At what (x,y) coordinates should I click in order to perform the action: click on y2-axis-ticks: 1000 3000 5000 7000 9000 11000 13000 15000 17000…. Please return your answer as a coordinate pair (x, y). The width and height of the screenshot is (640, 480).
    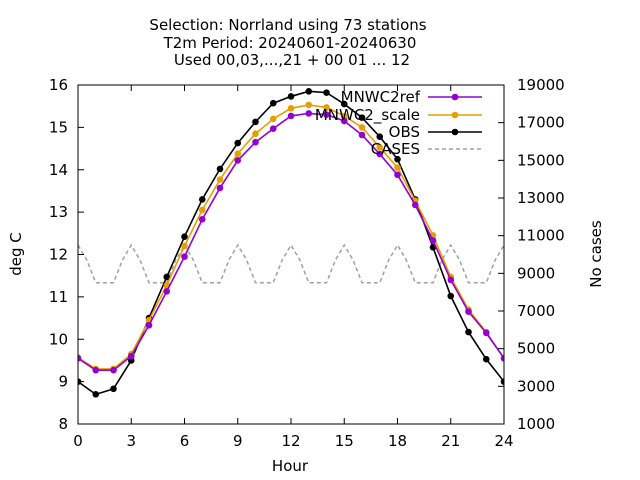
    Looking at the image, I should click on (531, 254).